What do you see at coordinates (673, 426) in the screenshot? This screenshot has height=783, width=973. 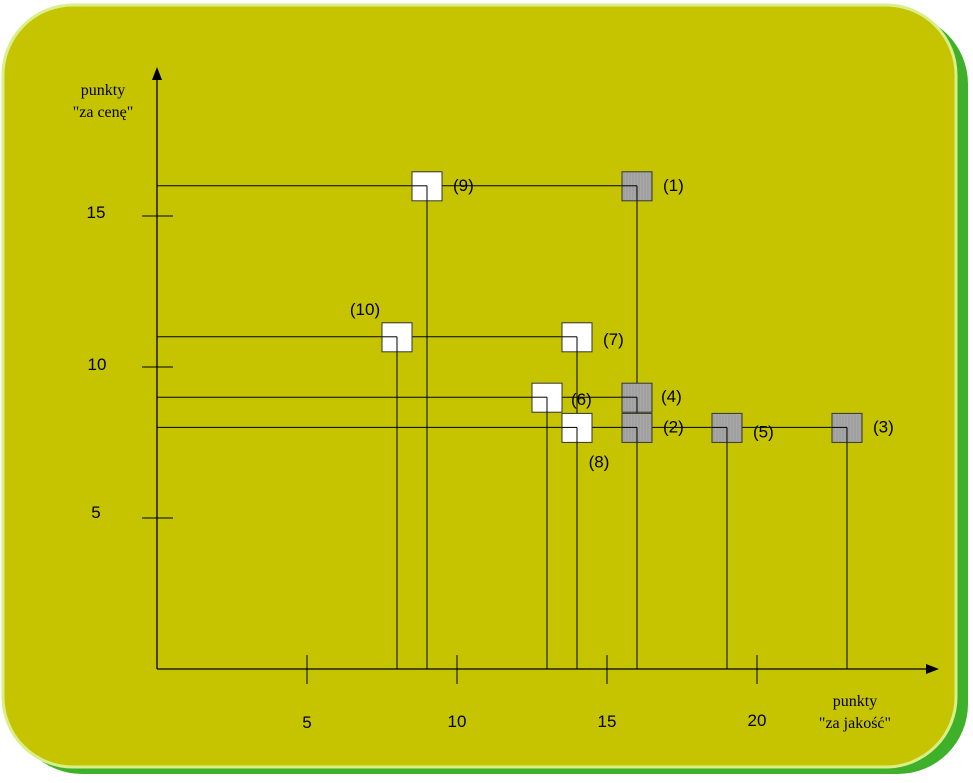 I see `point-label: (2)` at bounding box center [673, 426].